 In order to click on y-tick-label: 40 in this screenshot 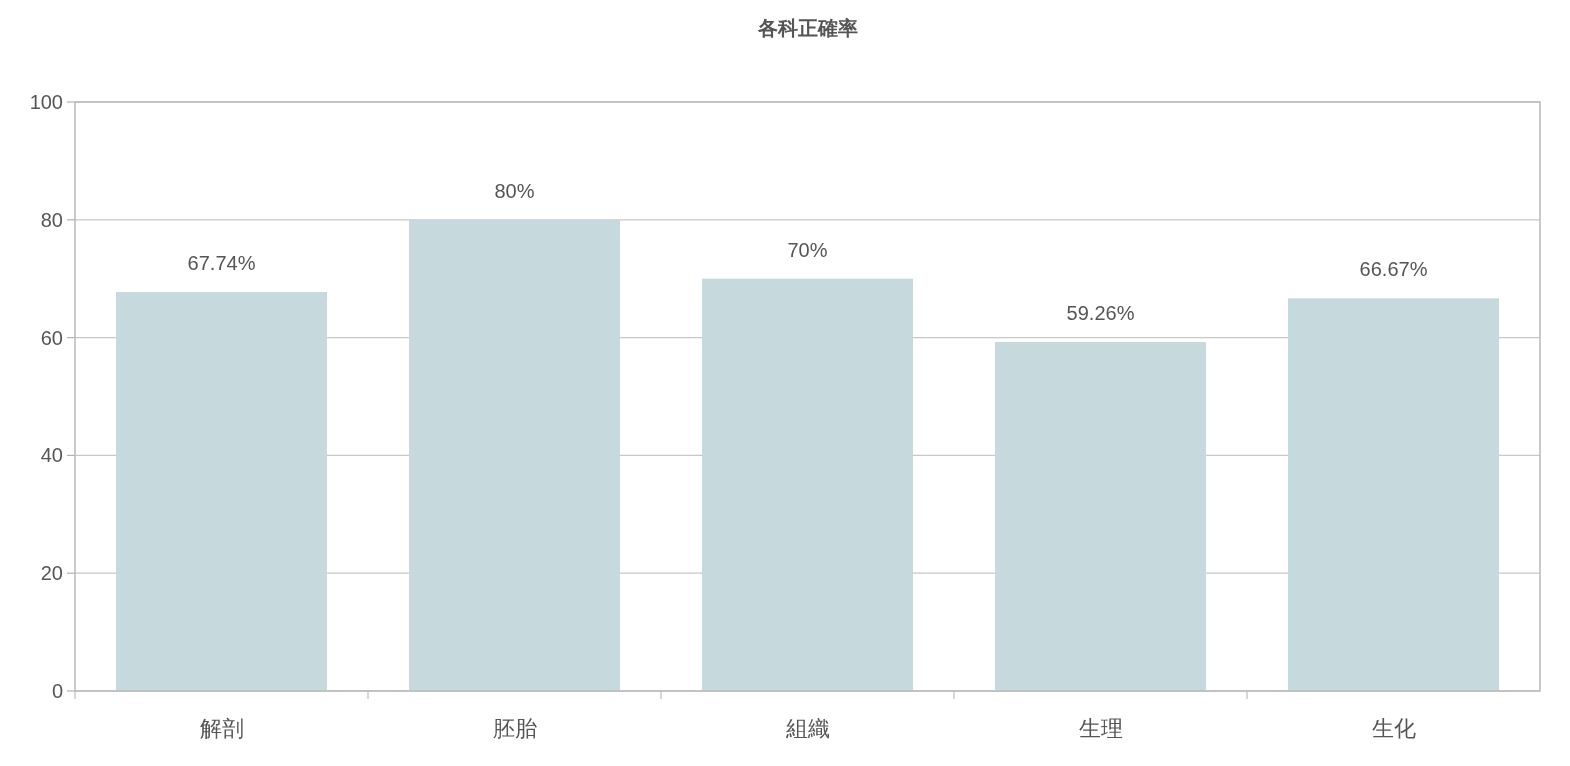, I will do `click(51, 455)`.